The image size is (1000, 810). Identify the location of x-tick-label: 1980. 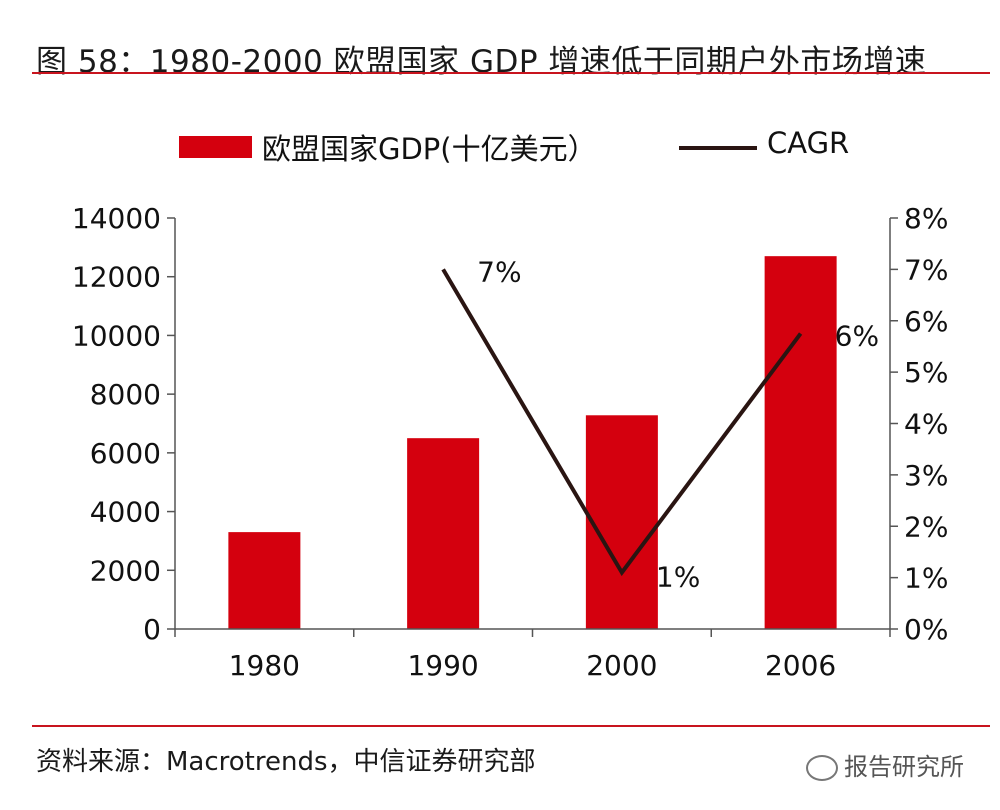
(264, 665).